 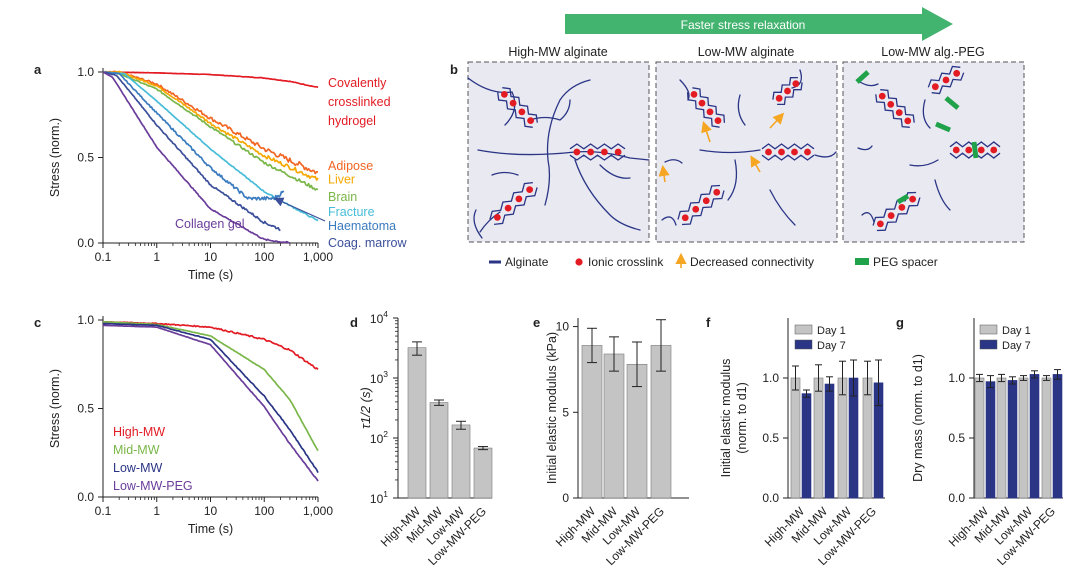 I want to click on legend: High-MW Mid-MW Low-MW Low-MW-PEG, so click(x=153, y=459).